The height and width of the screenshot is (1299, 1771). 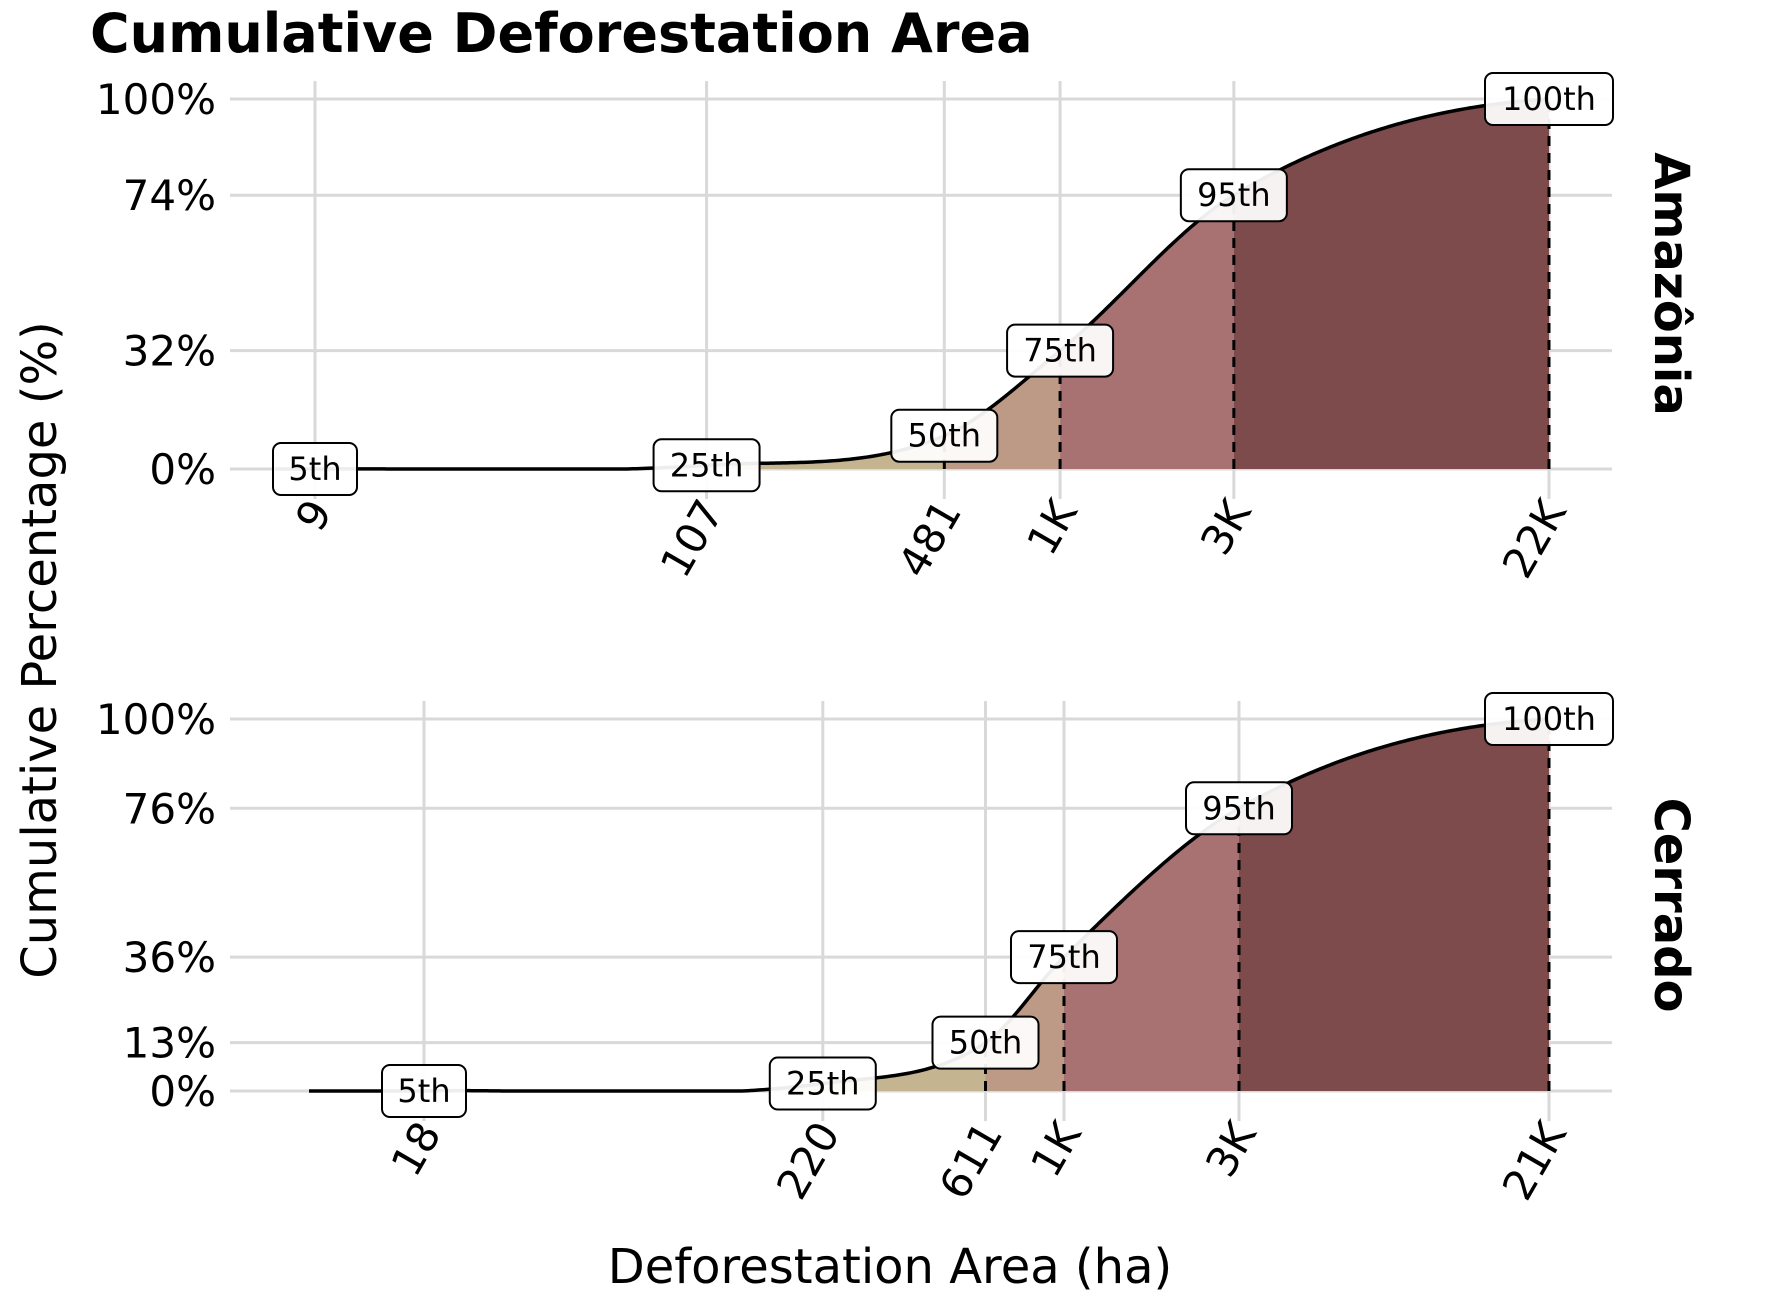 What do you see at coordinates (1671, 905) in the screenshot?
I see `facet-strip-label: Cerrado` at bounding box center [1671, 905].